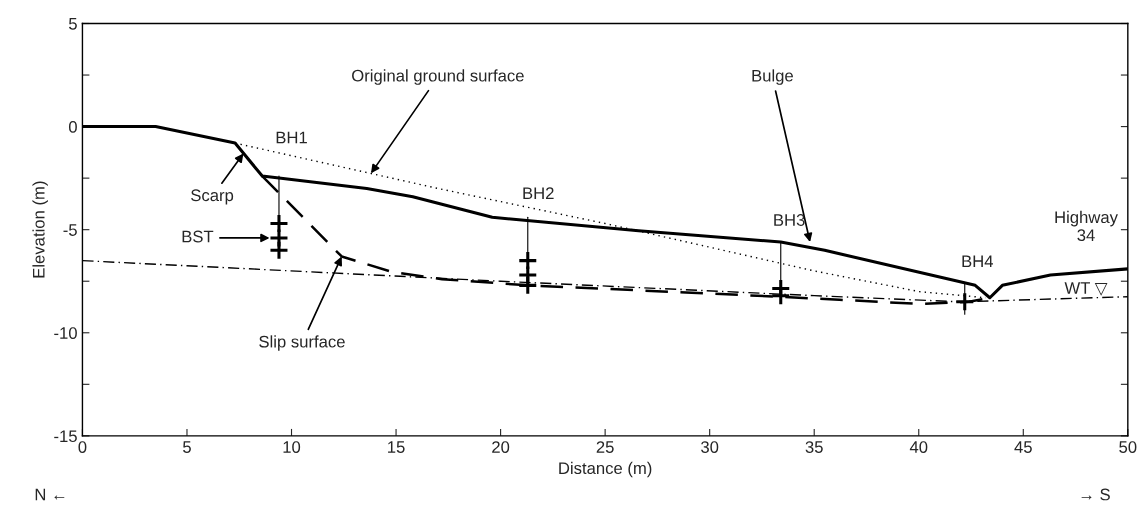  What do you see at coordinates (605, 469) in the screenshot?
I see `x-axis-title: Distance (m)` at bounding box center [605, 469].